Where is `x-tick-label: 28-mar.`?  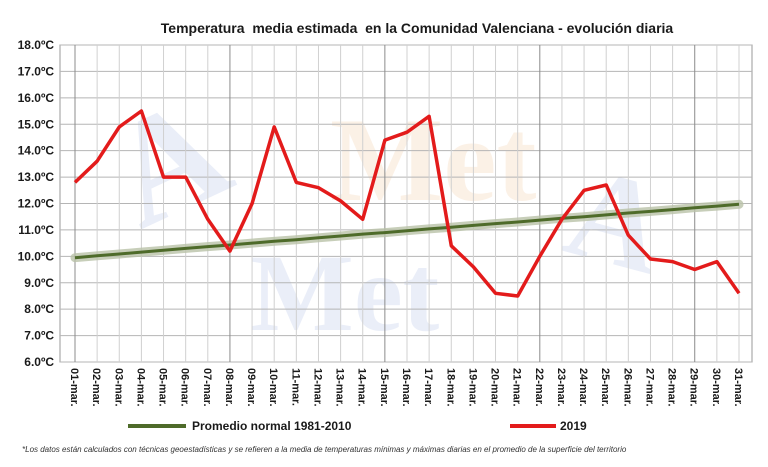
x-tick-label: 28-mar. is located at coordinates (672, 387).